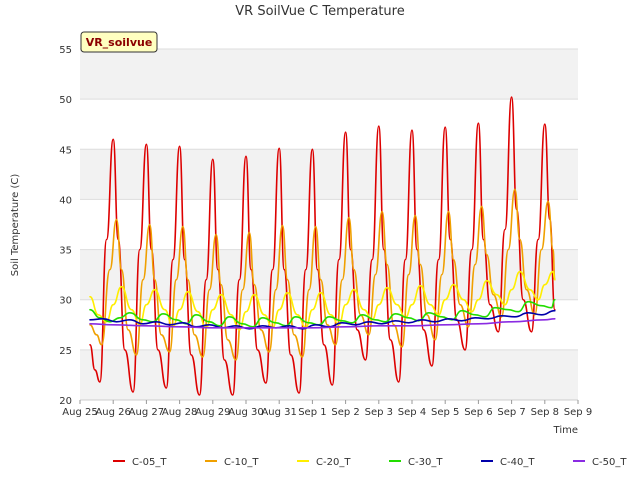  Describe the element at coordinates (578, 412) in the screenshot. I see `x-tick-label: Sep 9` at that location.